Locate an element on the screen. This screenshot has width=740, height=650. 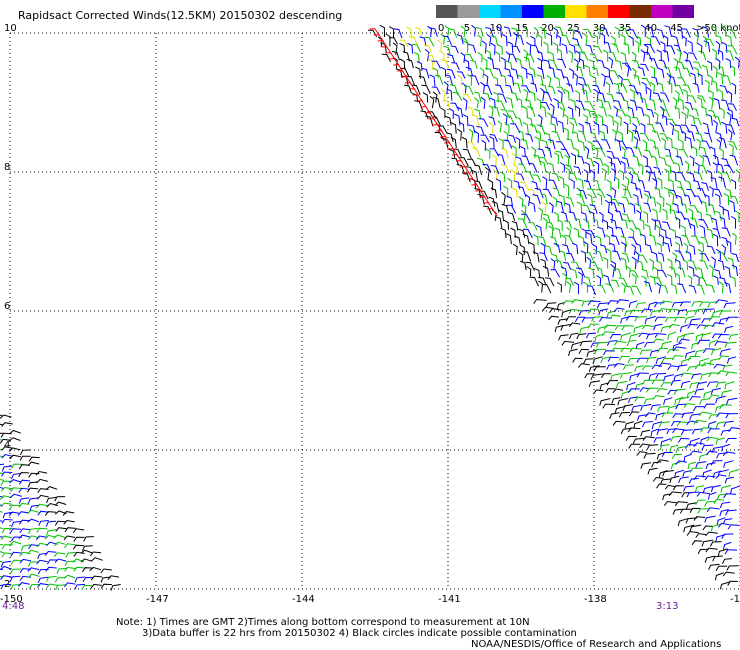
lat-tick-label: 4 is located at coordinates (7, 445).